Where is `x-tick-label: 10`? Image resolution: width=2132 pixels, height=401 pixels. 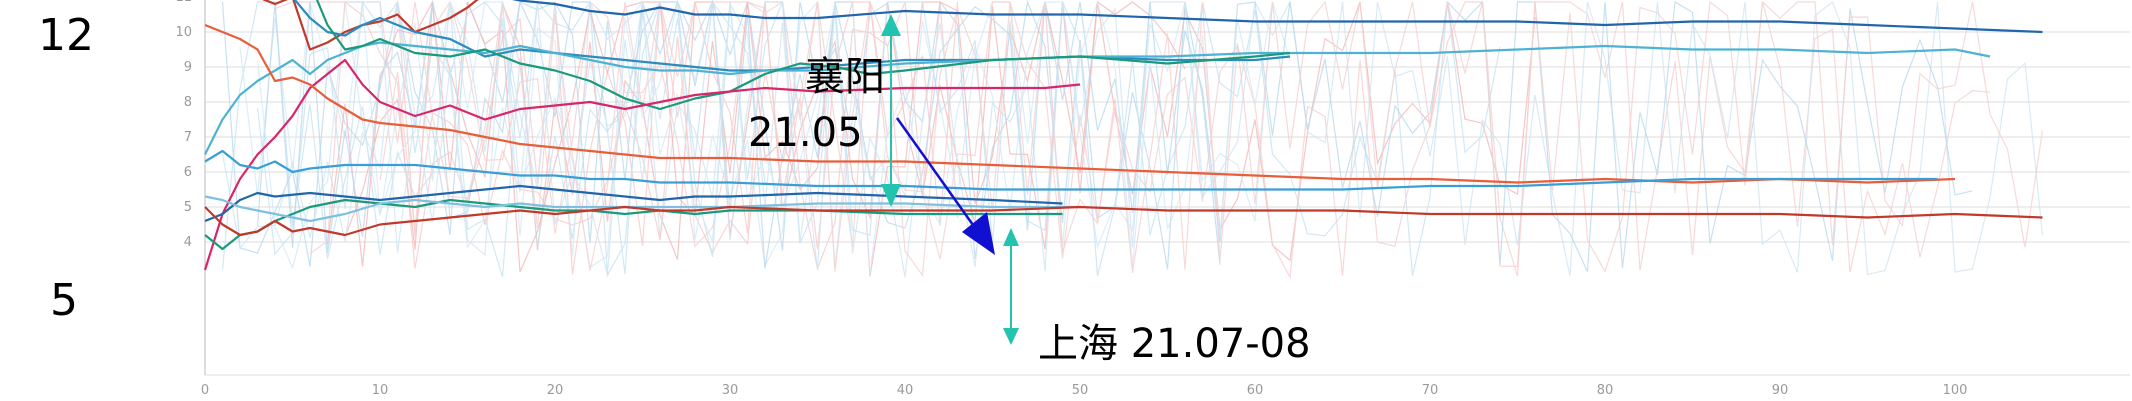 x-tick-label: 10 is located at coordinates (380, 390).